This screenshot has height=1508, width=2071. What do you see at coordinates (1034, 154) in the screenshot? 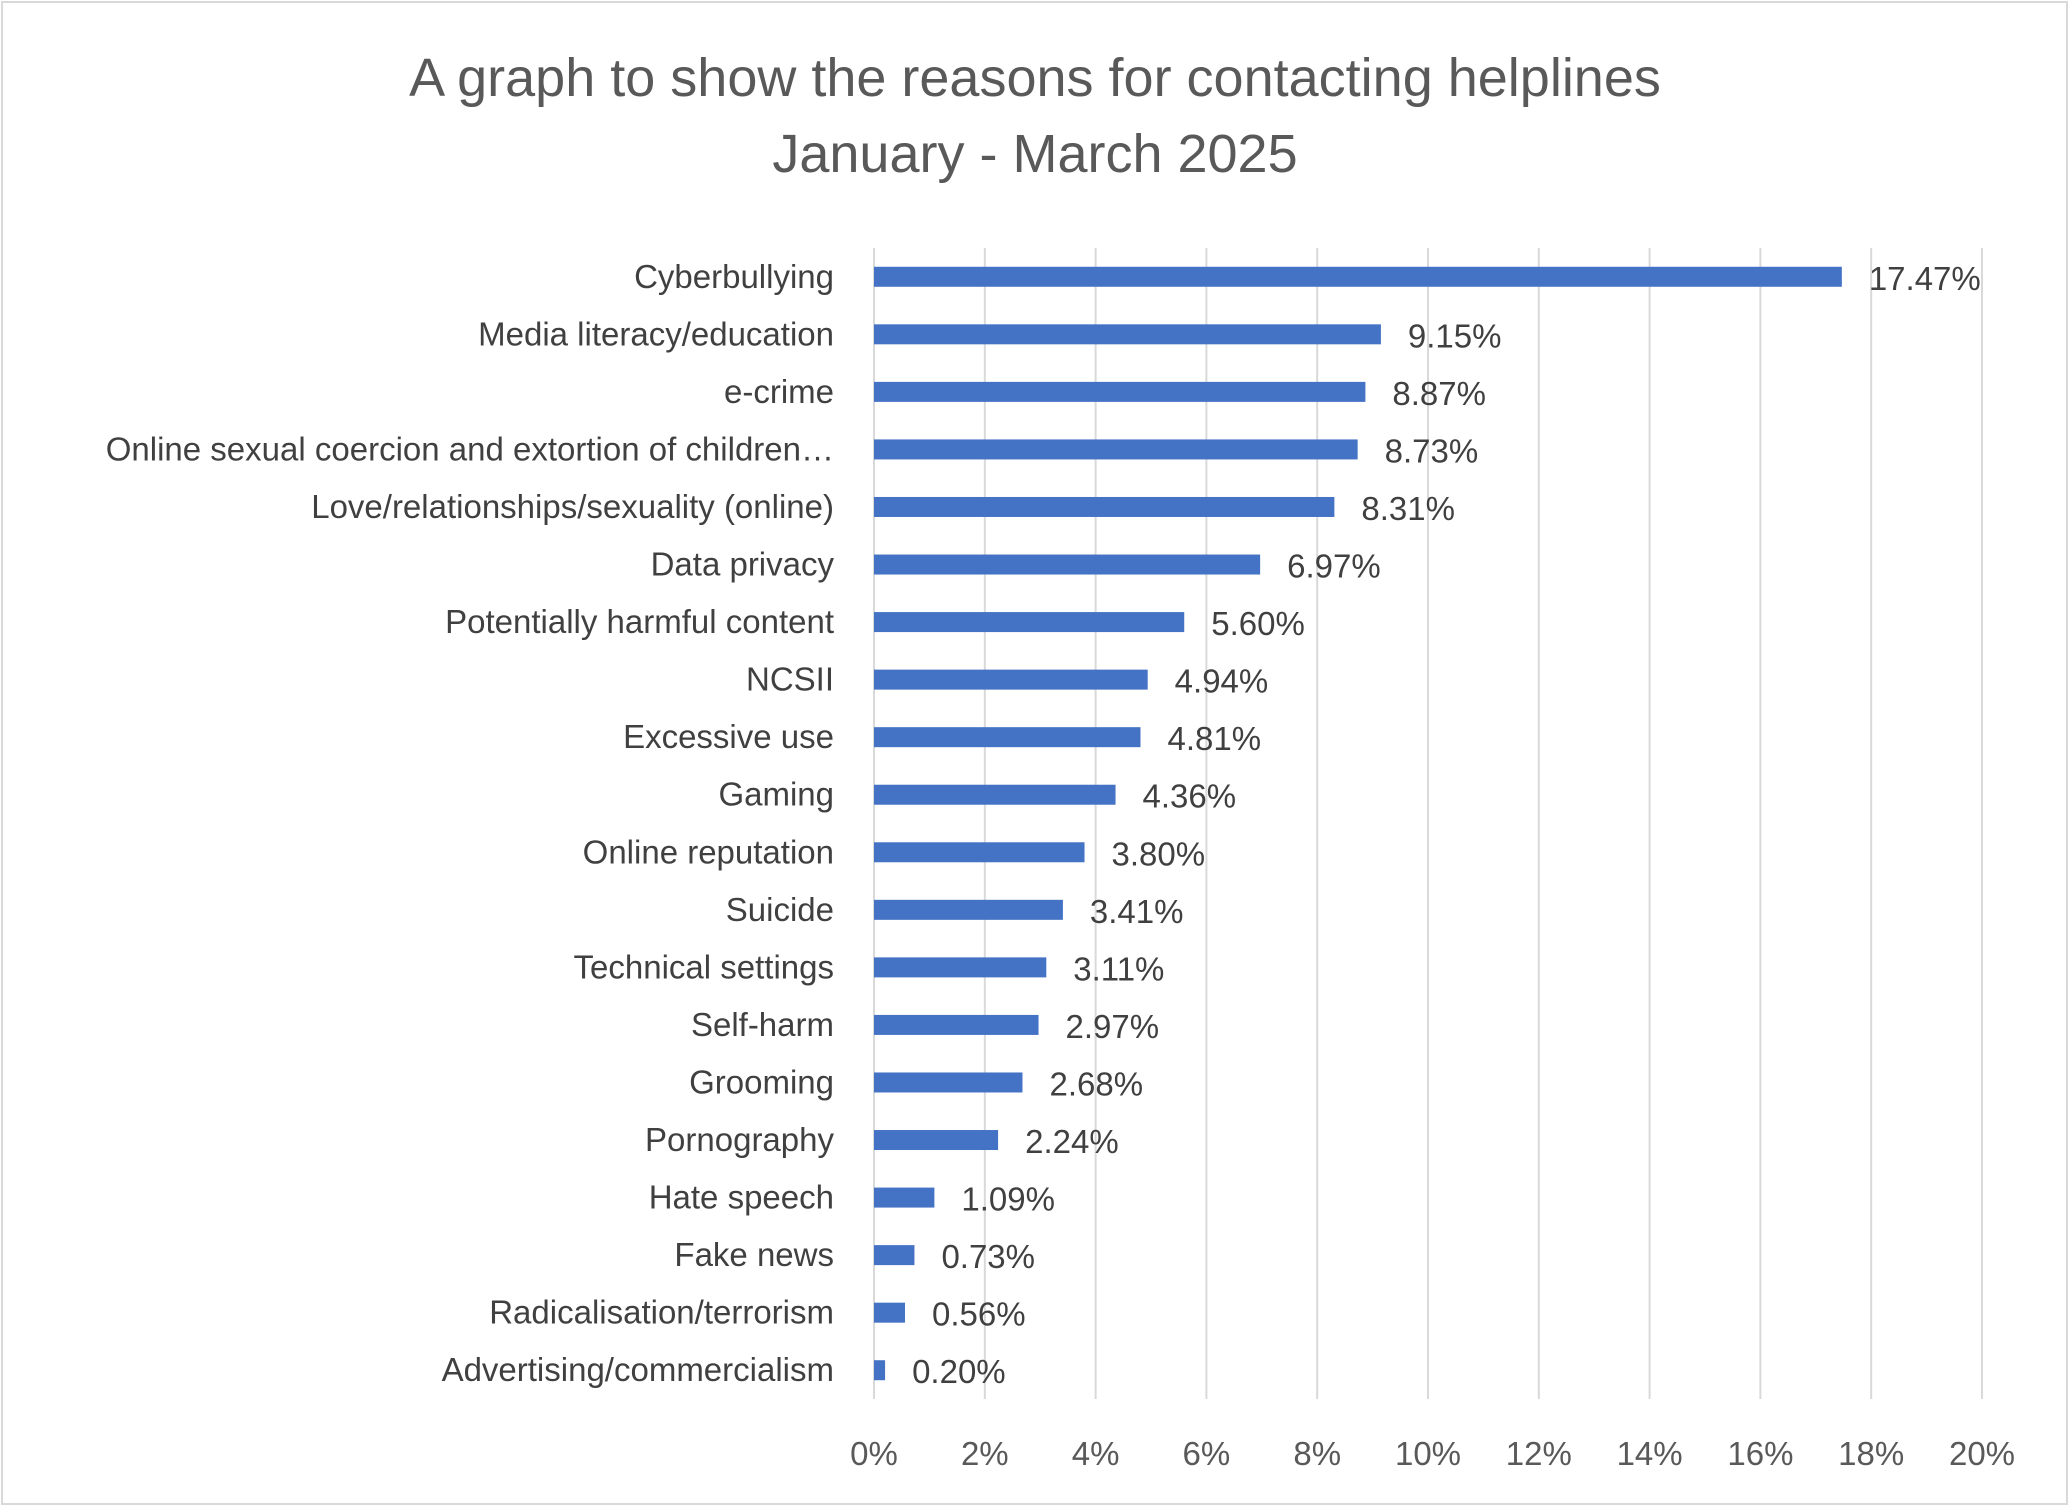
I see `chart-title-line-2: January - March 2025` at bounding box center [1034, 154].